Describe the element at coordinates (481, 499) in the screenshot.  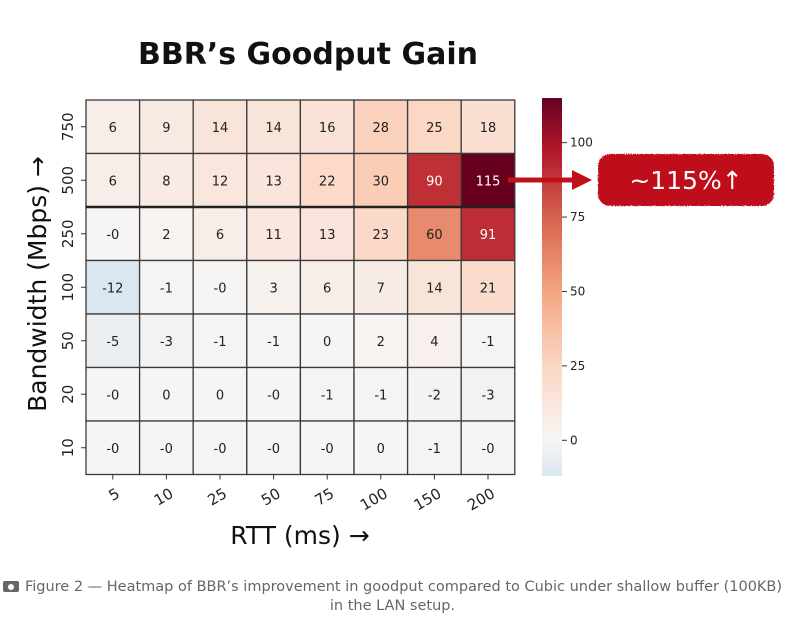
I see `x-tick-label: 200` at that location.